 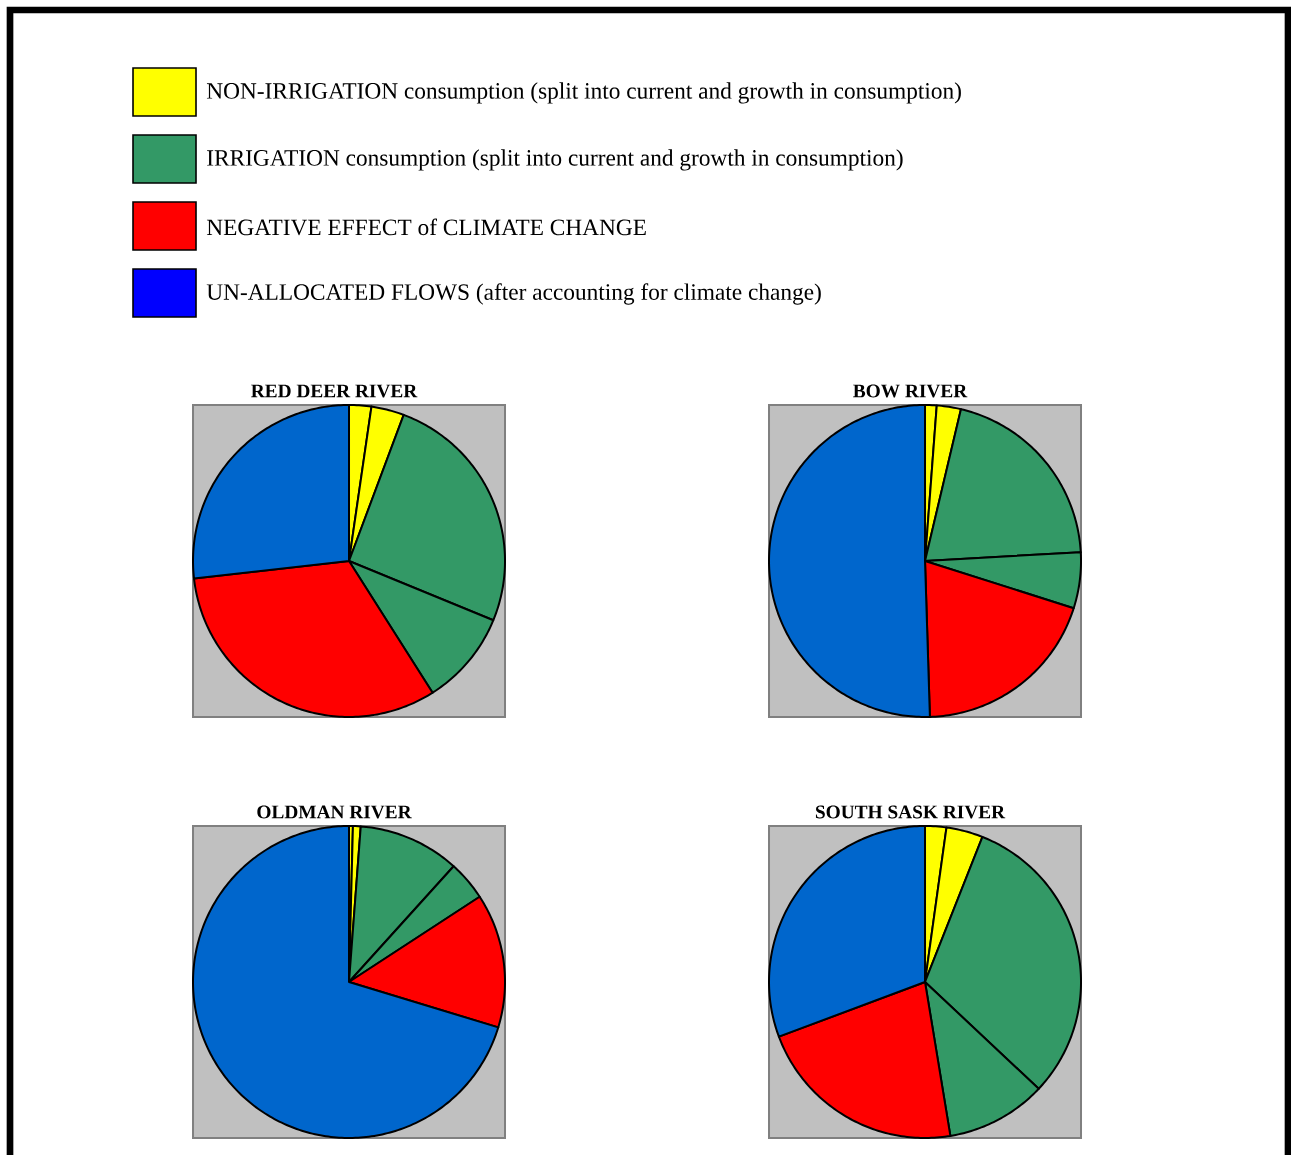 I want to click on chart-title: RED DEER RIVER, so click(x=334, y=391).